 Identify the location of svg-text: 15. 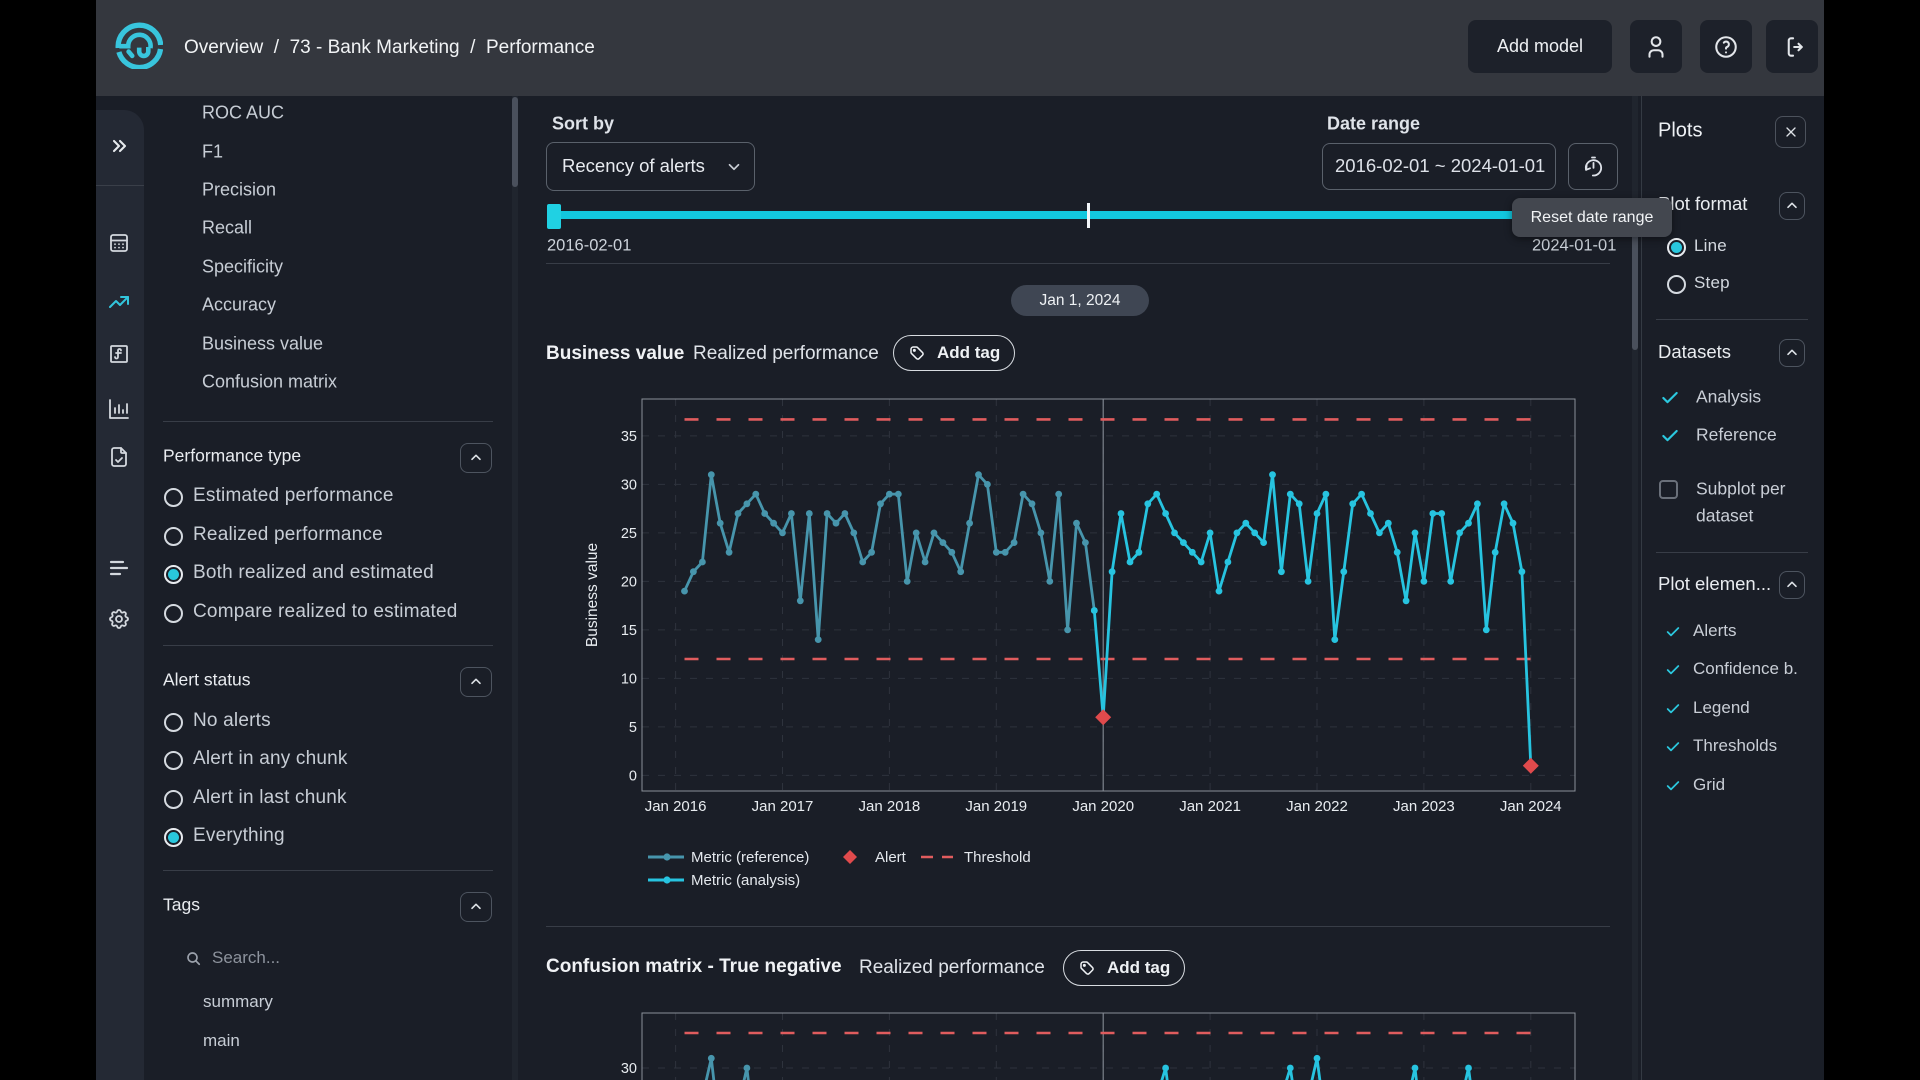
(629, 631).